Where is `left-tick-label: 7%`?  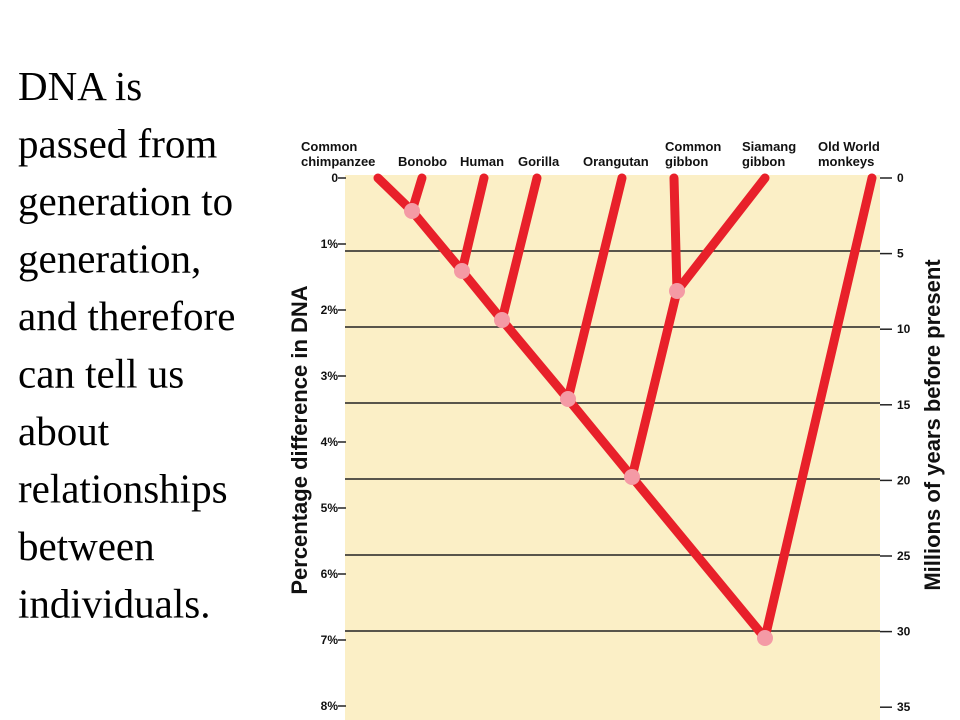
left-tick-label: 7% is located at coordinates (330, 640).